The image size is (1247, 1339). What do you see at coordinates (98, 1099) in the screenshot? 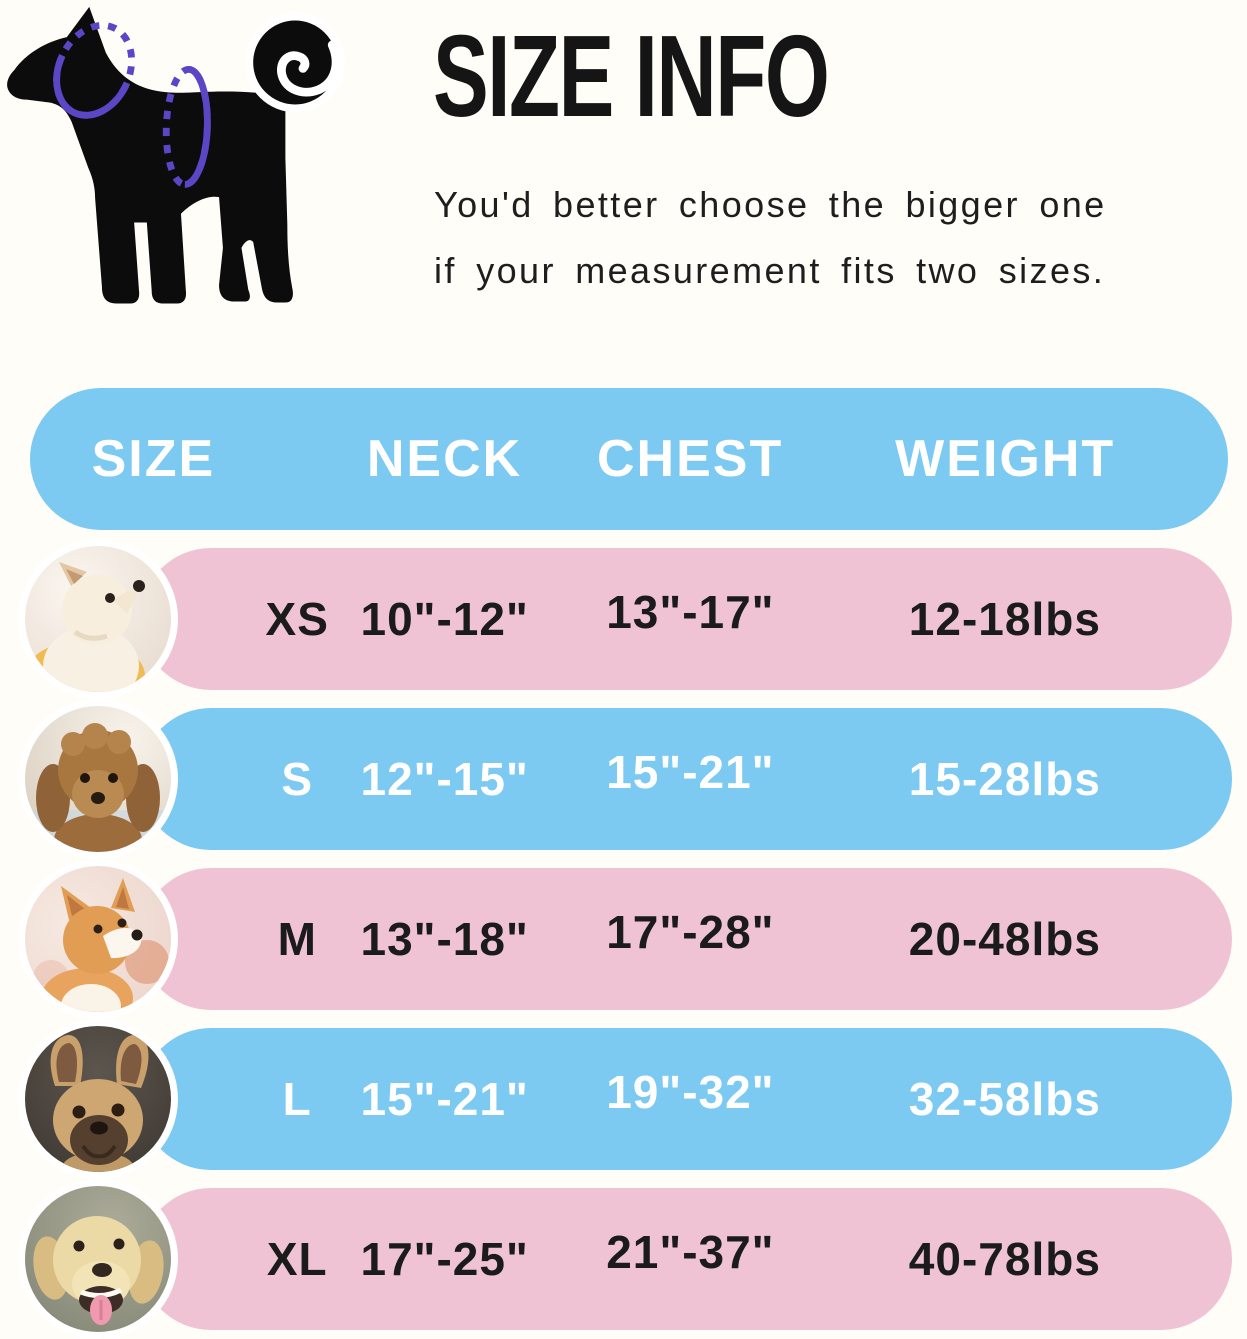
I see `french-bulldog-photo` at bounding box center [98, 1099].